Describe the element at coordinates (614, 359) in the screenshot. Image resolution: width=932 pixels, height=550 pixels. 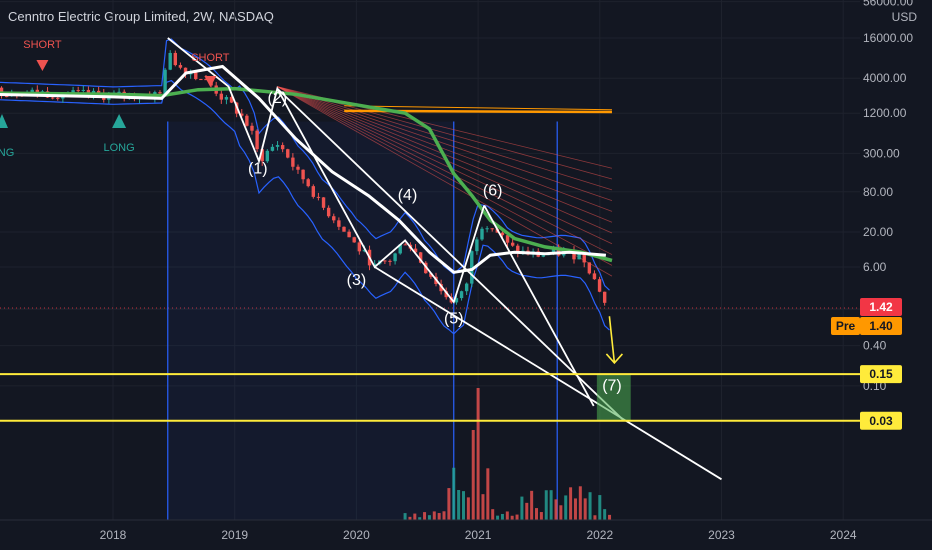
I see `arrow-head` at that location.